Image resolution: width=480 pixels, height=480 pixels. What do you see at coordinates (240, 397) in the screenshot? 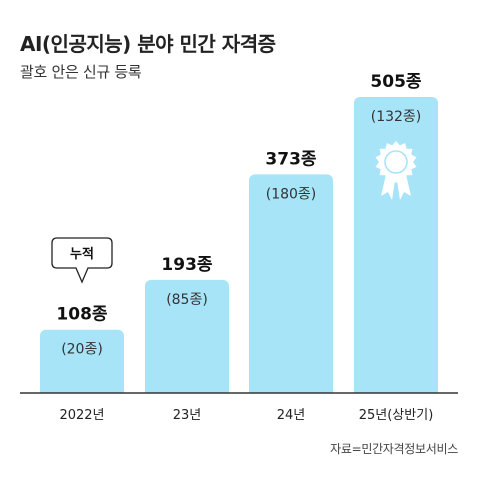
I see `axis-cover` at bounding box center [240, 397].